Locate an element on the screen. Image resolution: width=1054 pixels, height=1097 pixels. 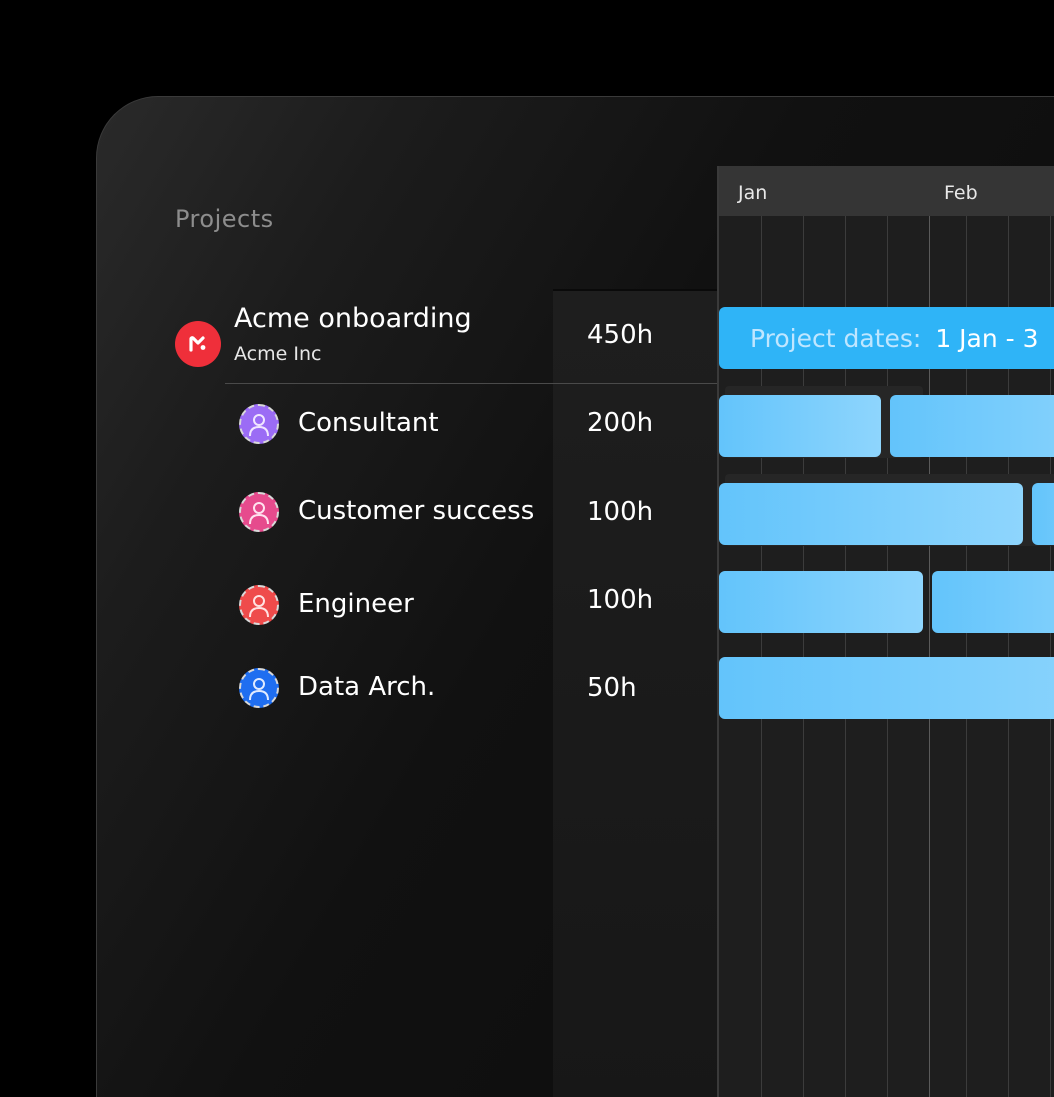
acme-logo-icon is located at coordinates (198, 344).